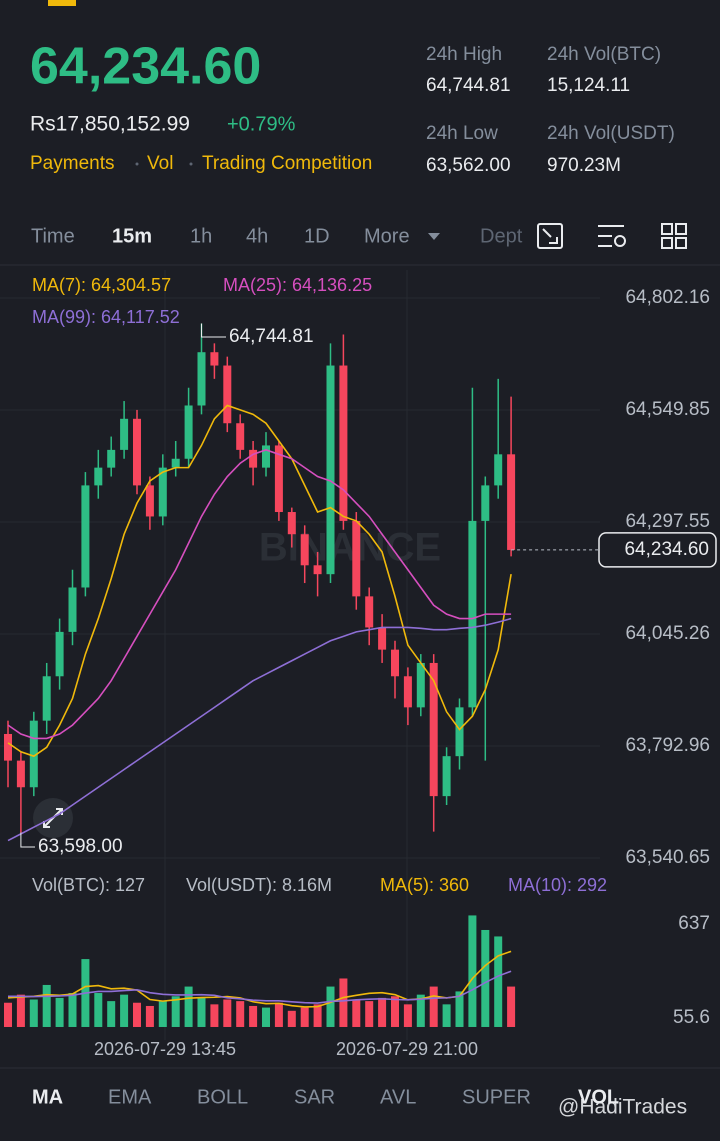 This screenshot has width=720, height=1141. I want to click on stat-value: 63,562.00, so click(468, 165).